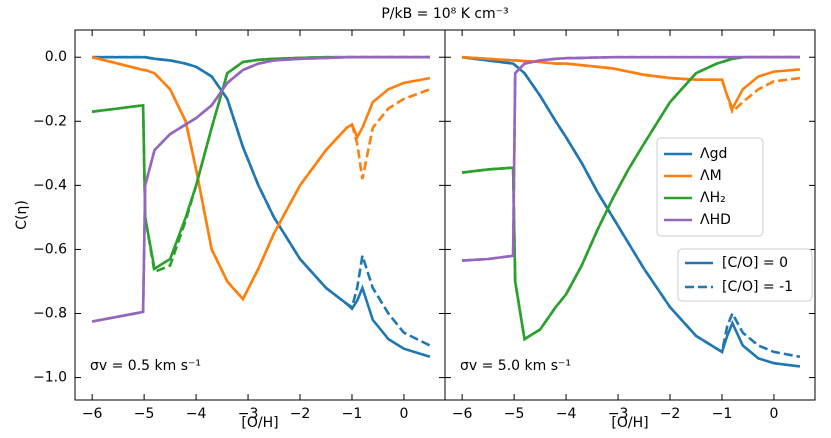 Image resolution: width=831 pixels, height=438 pixels. I want to click on y-tick-label: −1.0, so click(50, 378).